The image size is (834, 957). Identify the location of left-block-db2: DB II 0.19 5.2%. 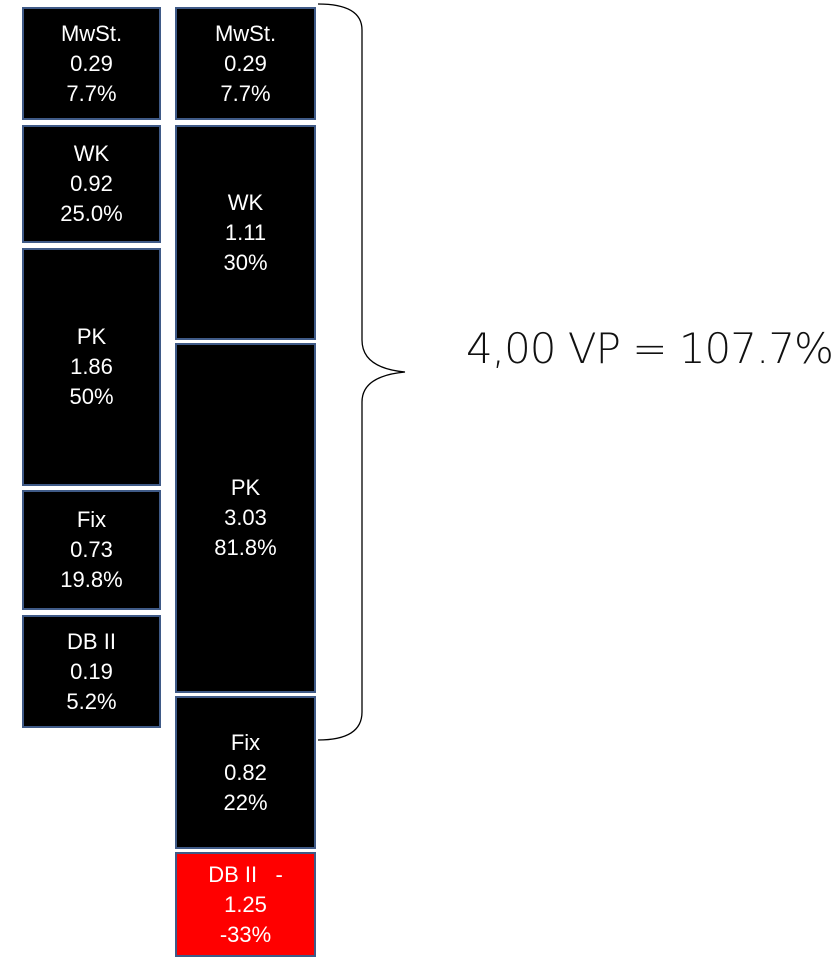
(91, 671).